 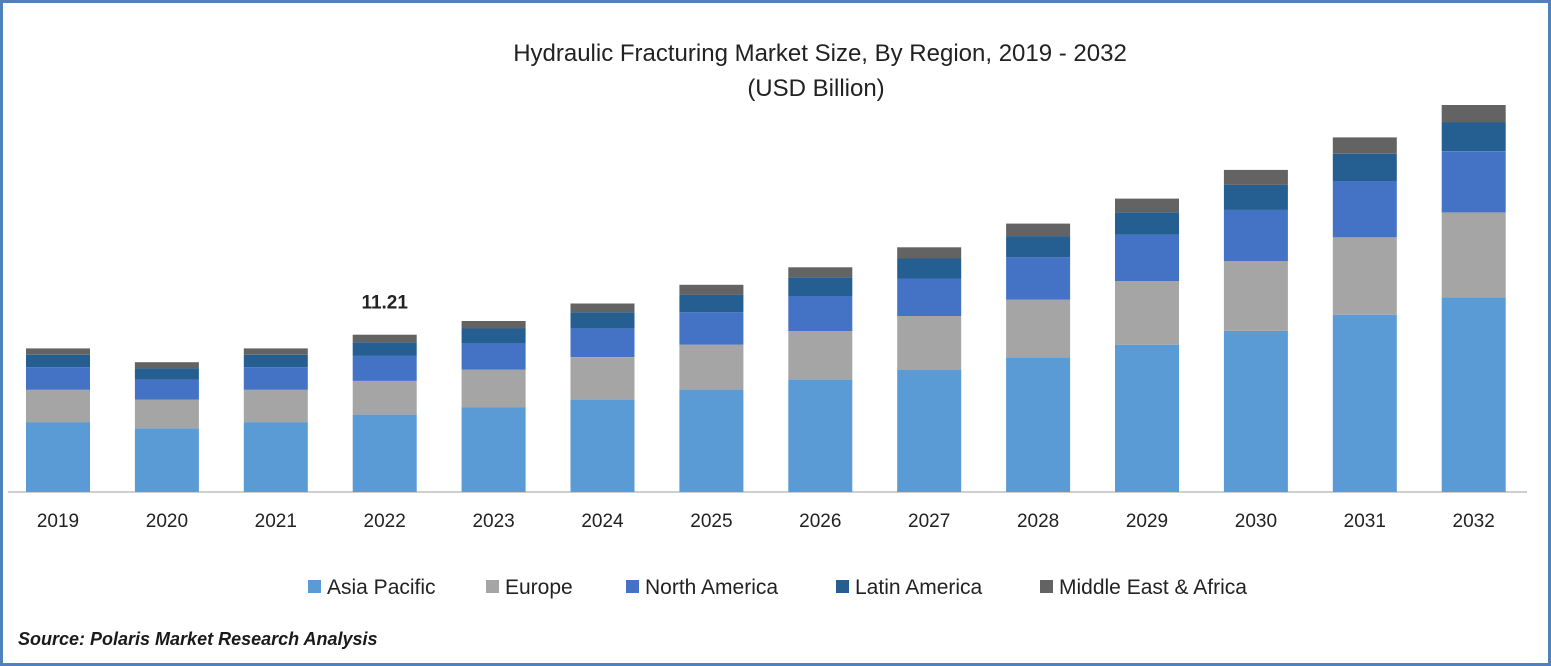 What do you see at coordinates (275, 361) in the screenshot?
I see `bar-2021-latin-america` at bounding box center [275, 361].